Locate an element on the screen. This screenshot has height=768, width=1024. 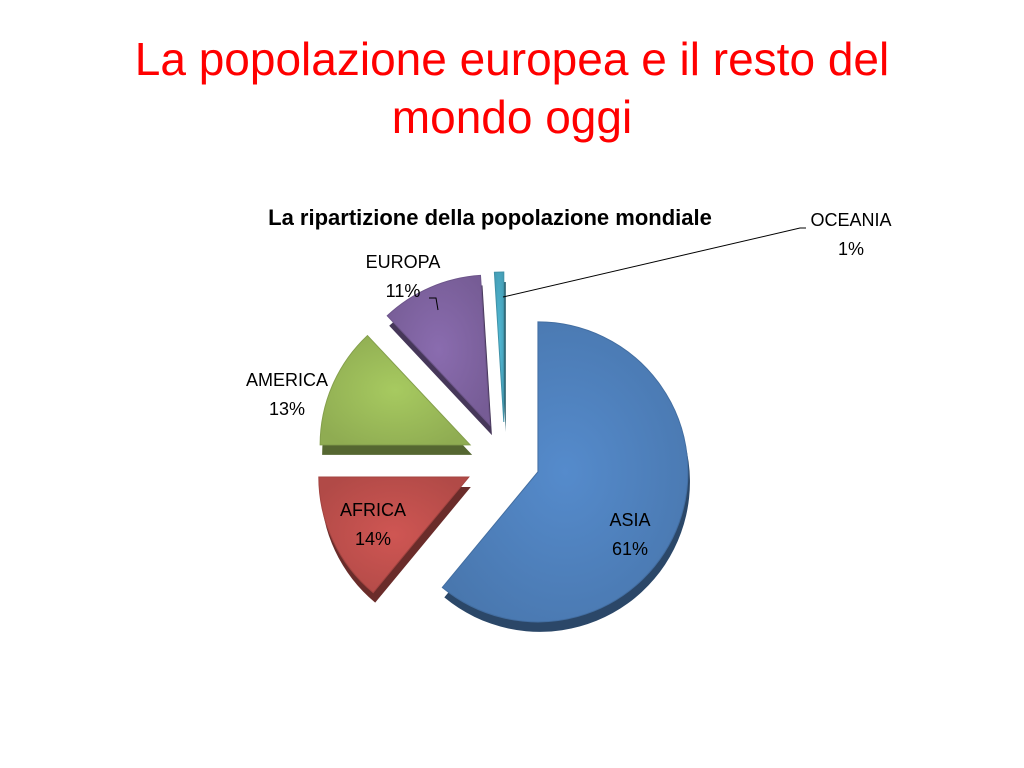
leader-line-oceania is located at coordinates (654, 262).